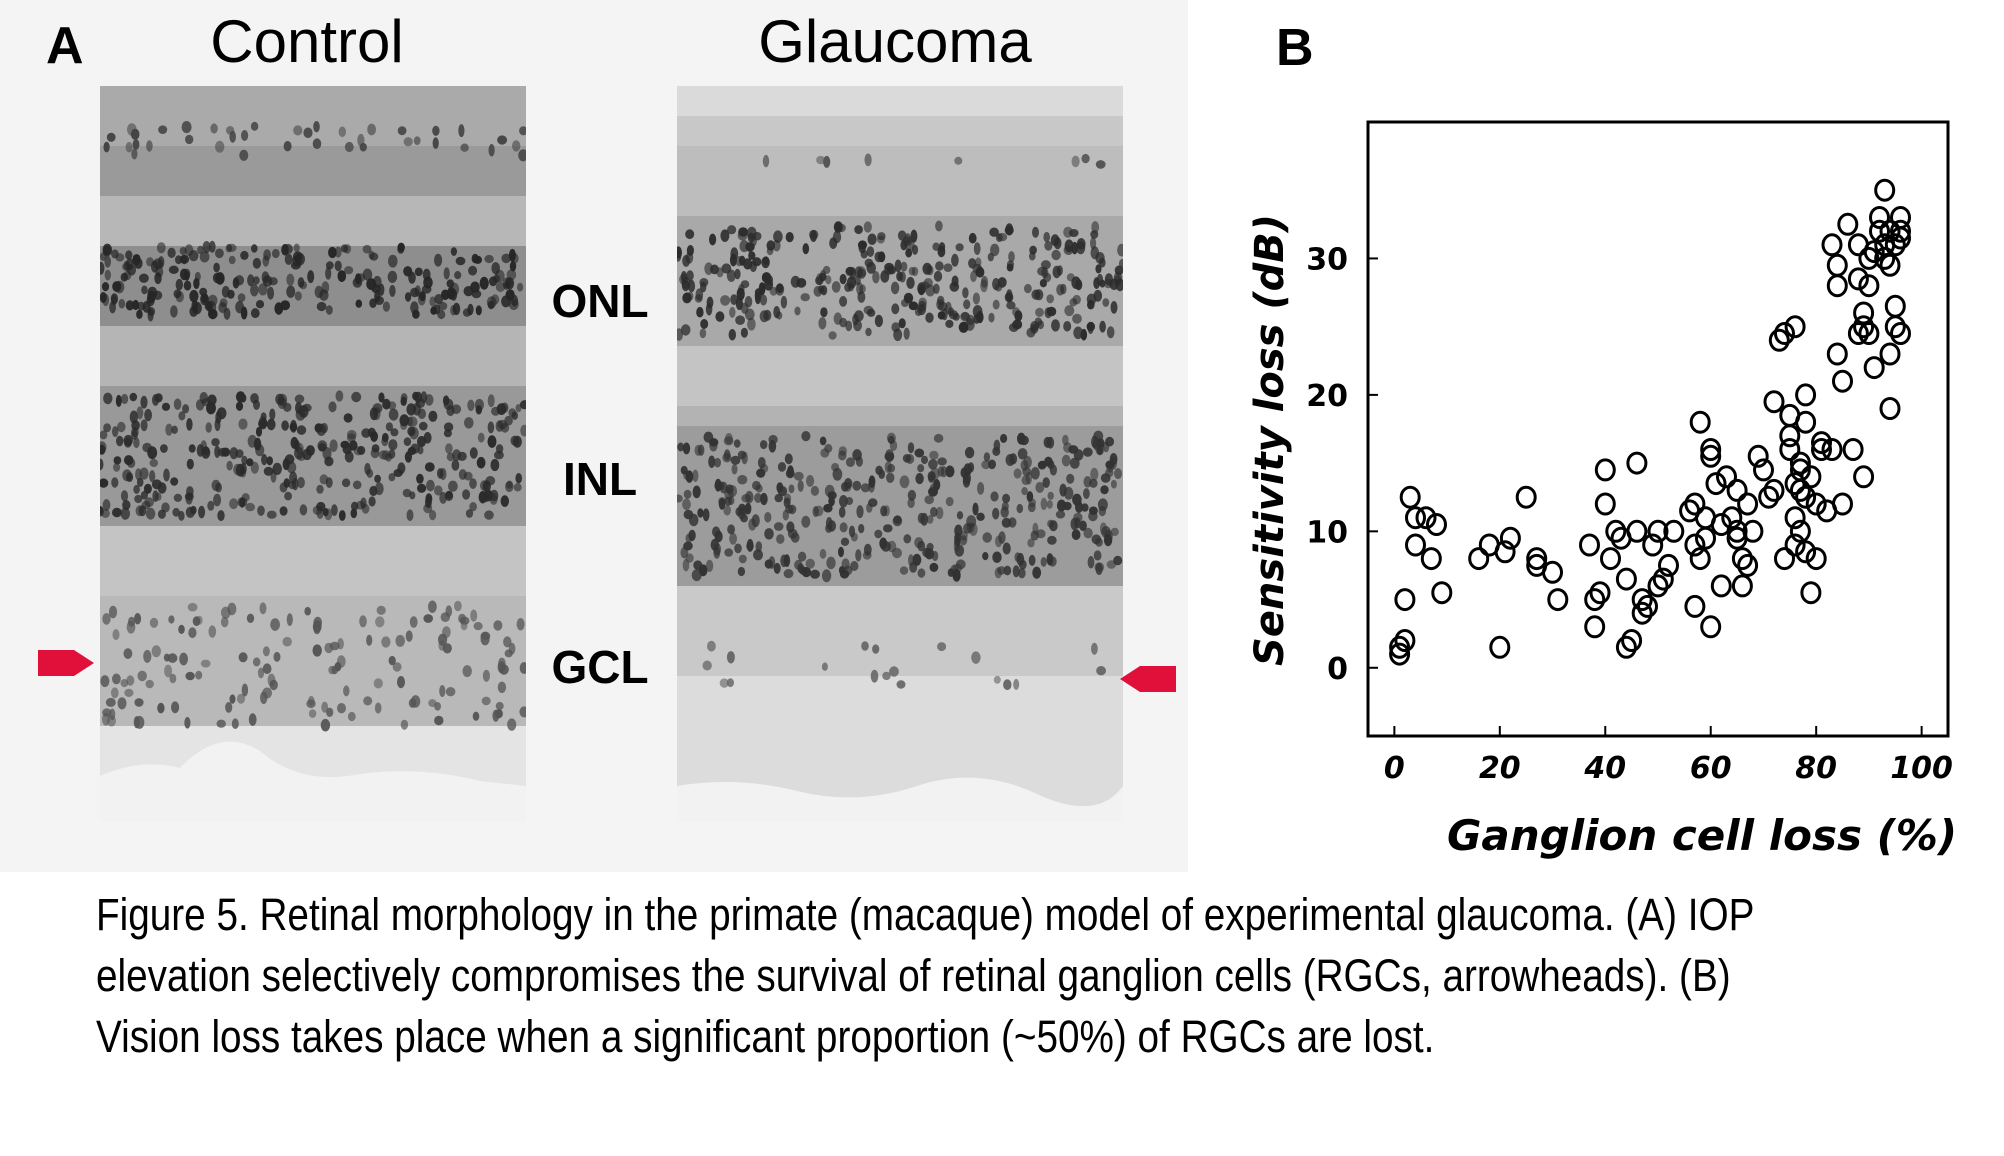 This screenshot has width=2004, height=1156. I want to click on onl-layer-label: ONL, so click(600, 301).